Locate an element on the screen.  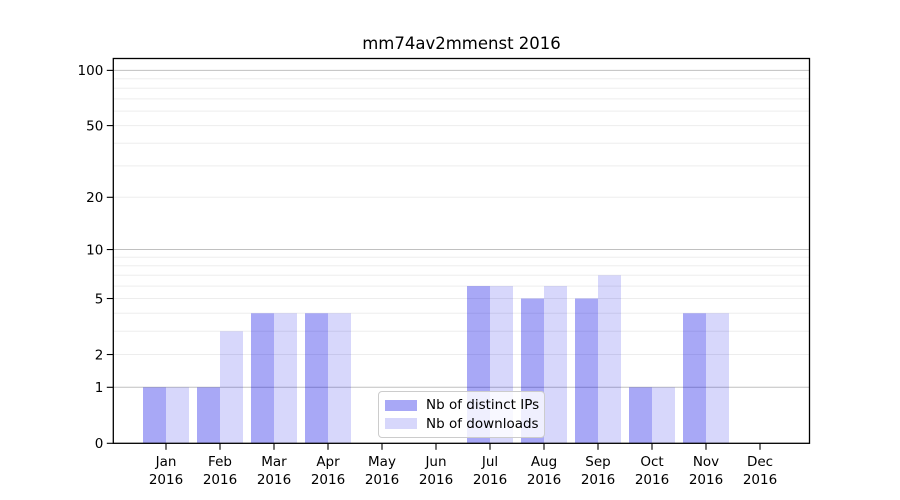
y-tick-label: 50 is located at coordinates (94, 126).